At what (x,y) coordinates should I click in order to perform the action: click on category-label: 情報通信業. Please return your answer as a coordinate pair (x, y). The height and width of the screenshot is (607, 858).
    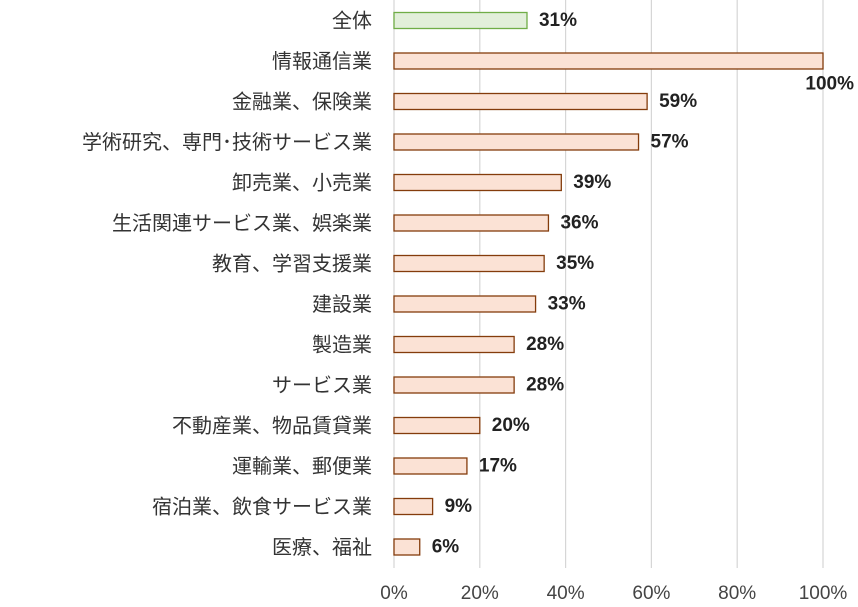
    Looking at the image, I should click on (322, 61).